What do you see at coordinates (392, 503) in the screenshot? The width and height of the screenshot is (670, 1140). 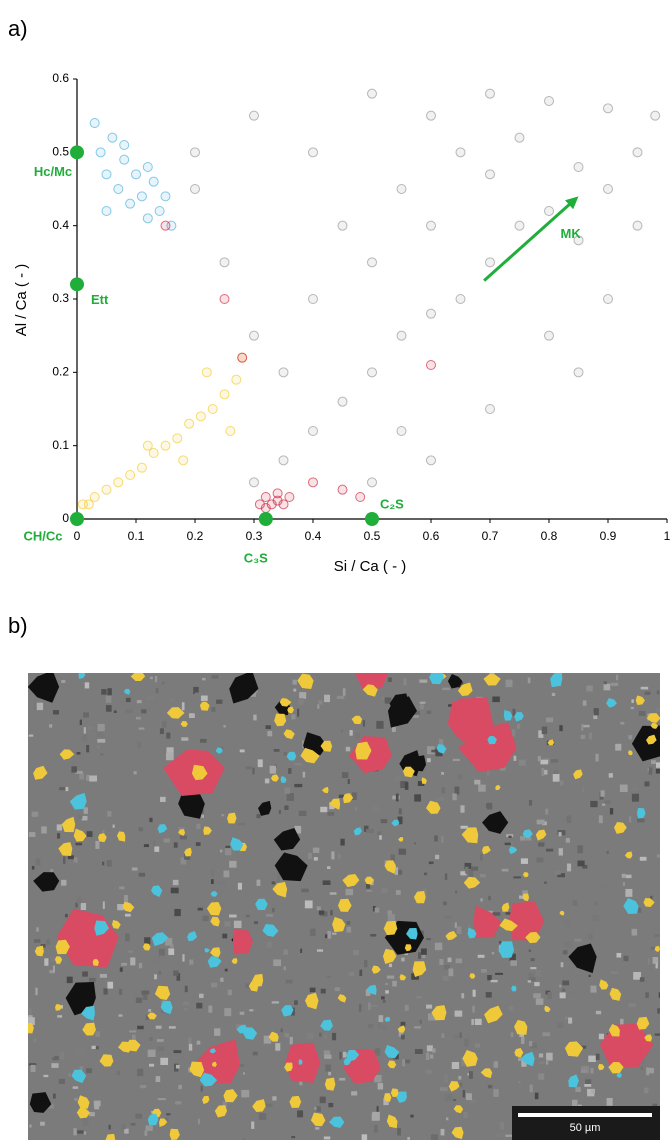 I see `reference-label: C₂S` at bounding box center [392, 503].